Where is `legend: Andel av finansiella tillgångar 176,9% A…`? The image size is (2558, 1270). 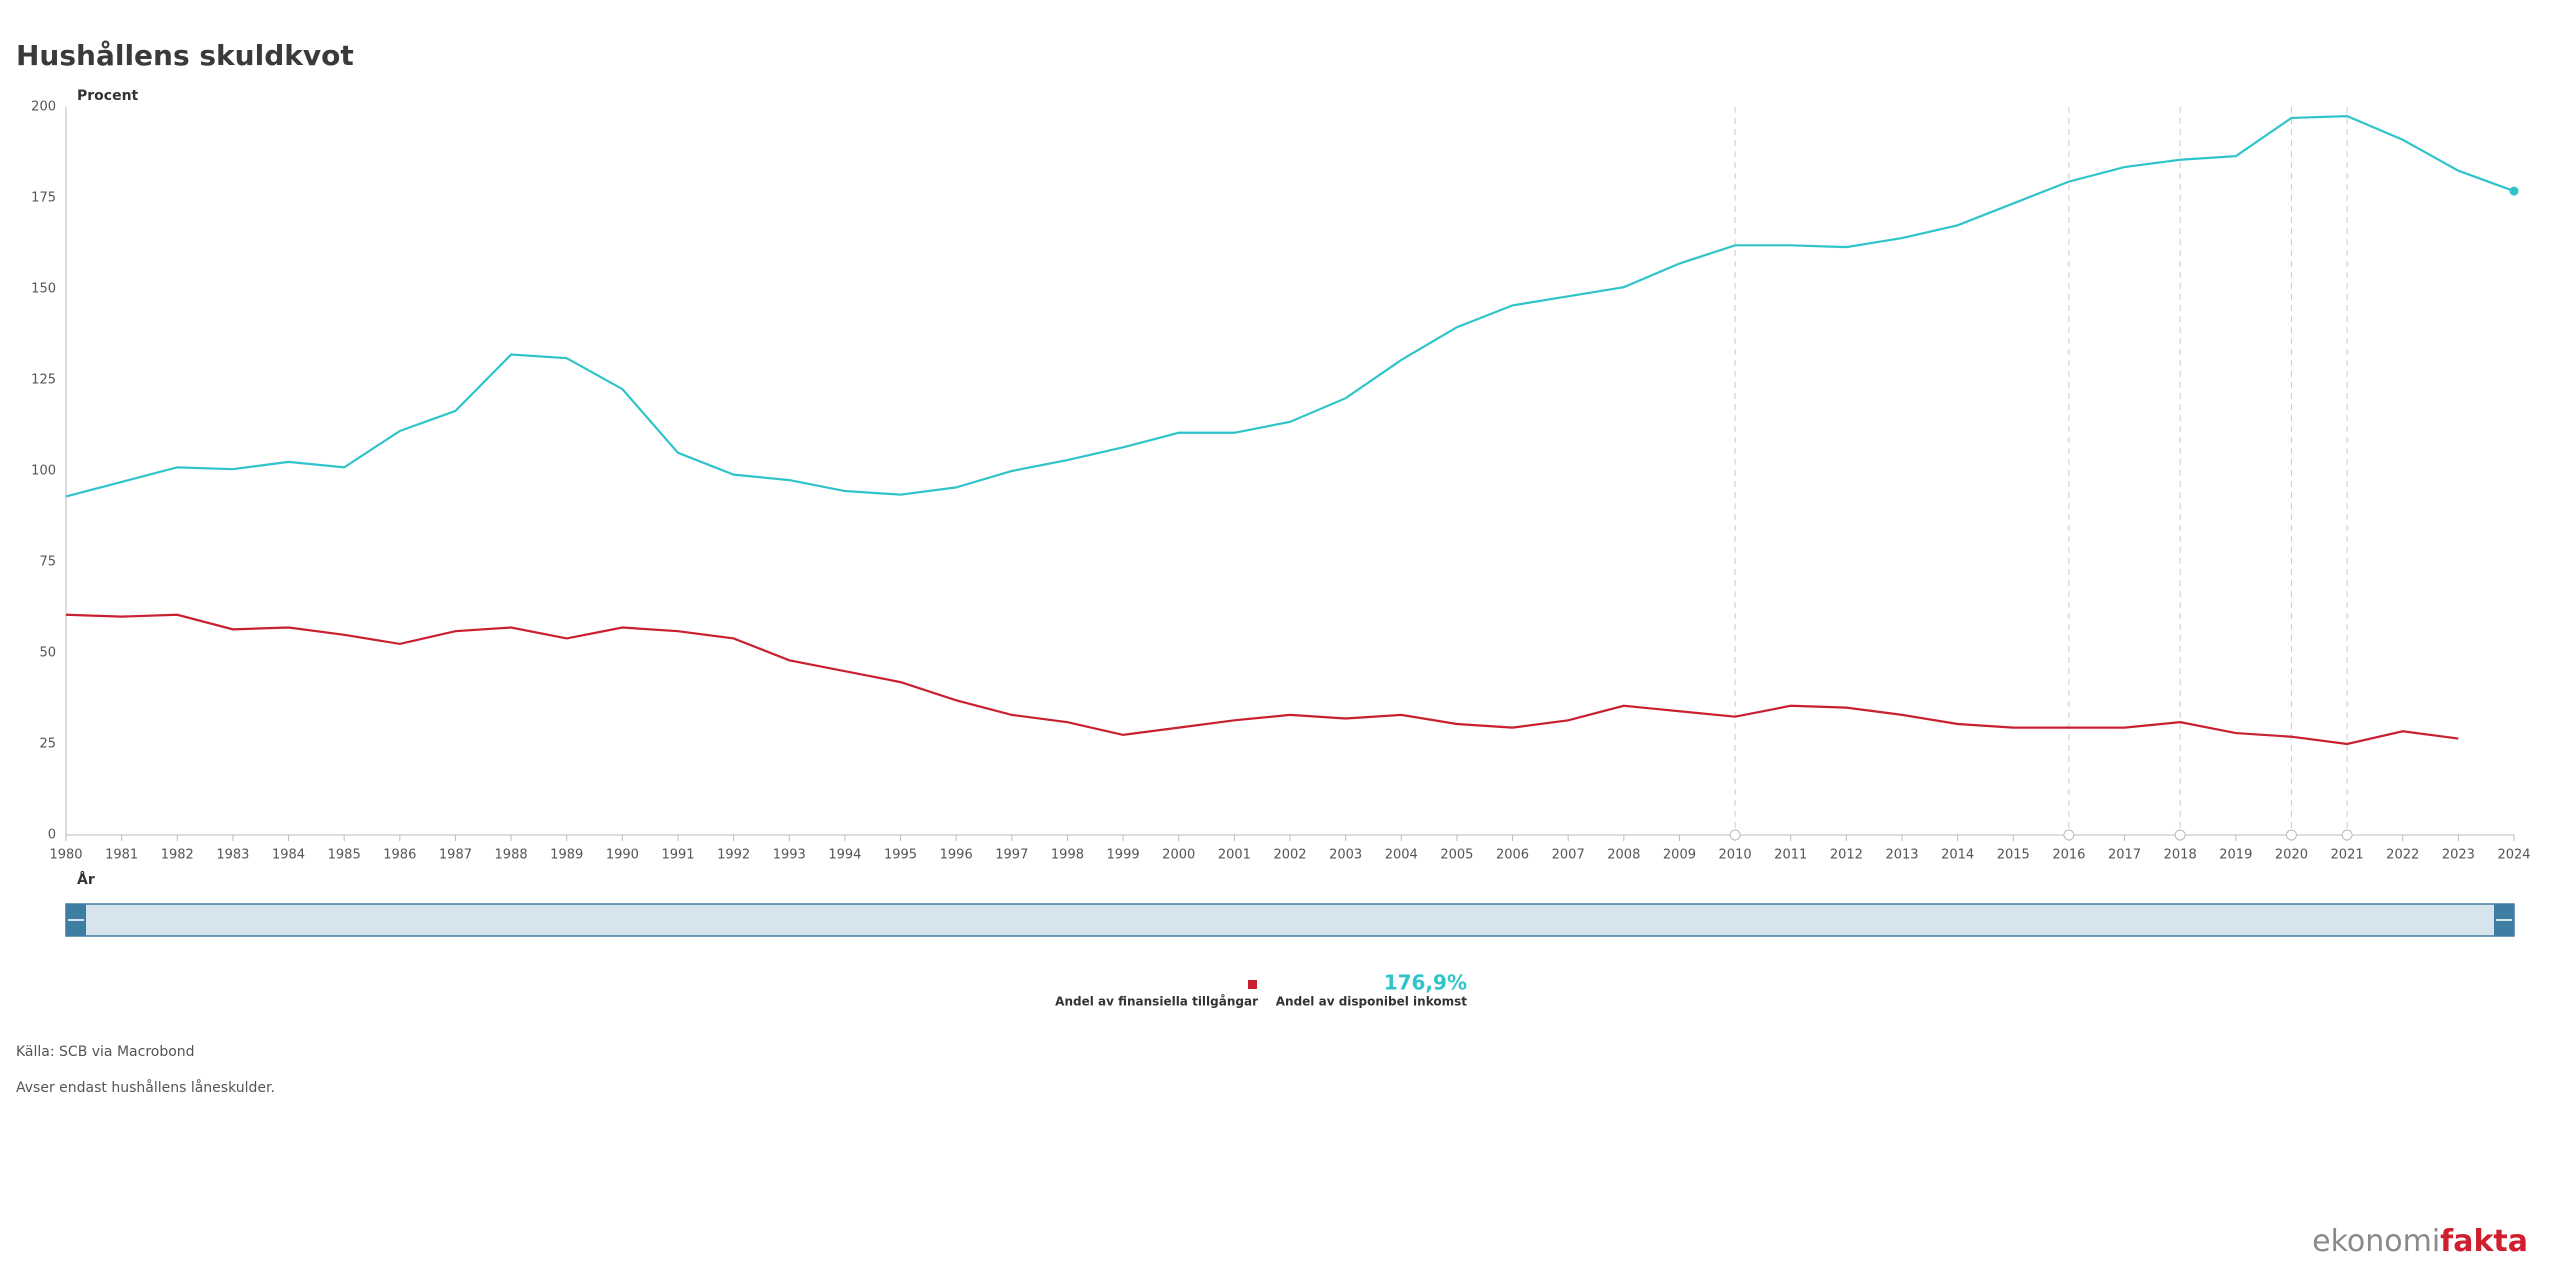 legend: Andel av finansiella tillgångar 176,9% A… is located at coordinates (1261, 990).